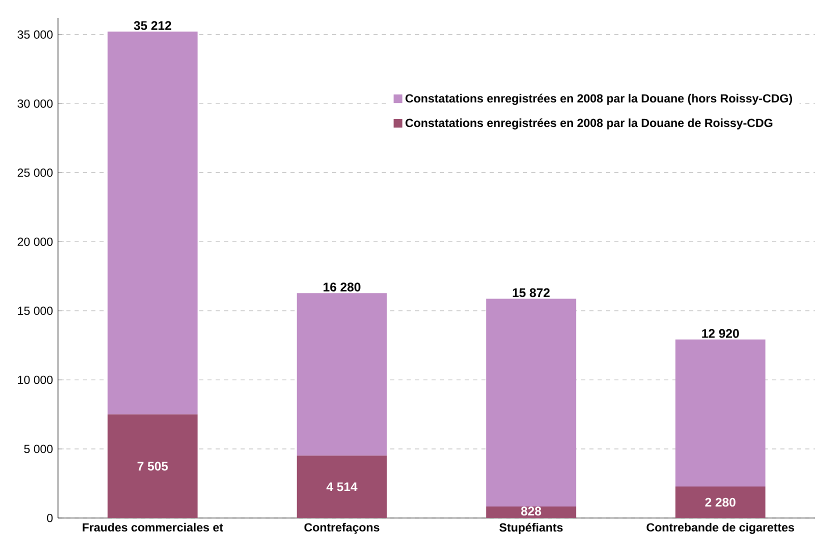 The image size is (820, 548). I want to click on x-tick-label: Stupéfiants, so click(531, 528).